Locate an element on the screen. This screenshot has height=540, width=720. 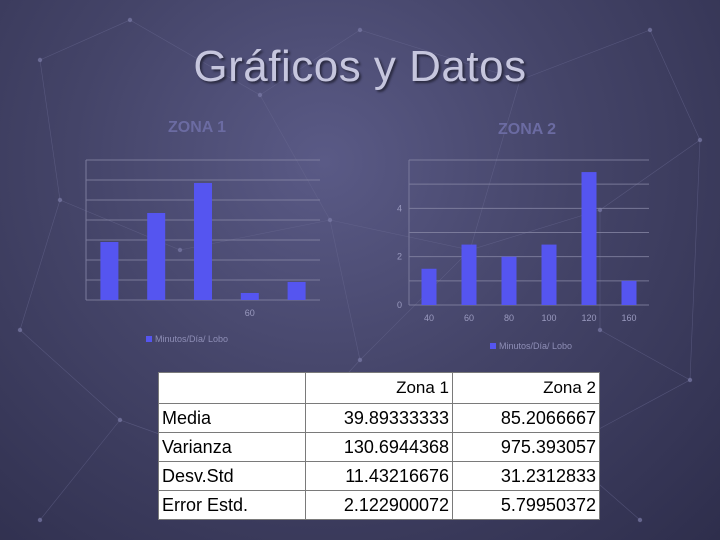
stats-cell-zona1: 39.89333333 is located at coordinates (379, 418).